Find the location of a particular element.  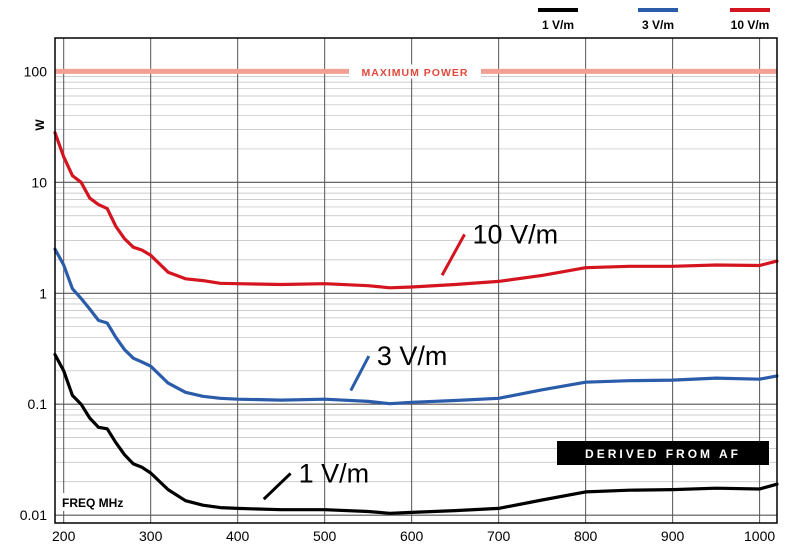

x-tick-label-700: 700 is located at coordinates (499, 536).